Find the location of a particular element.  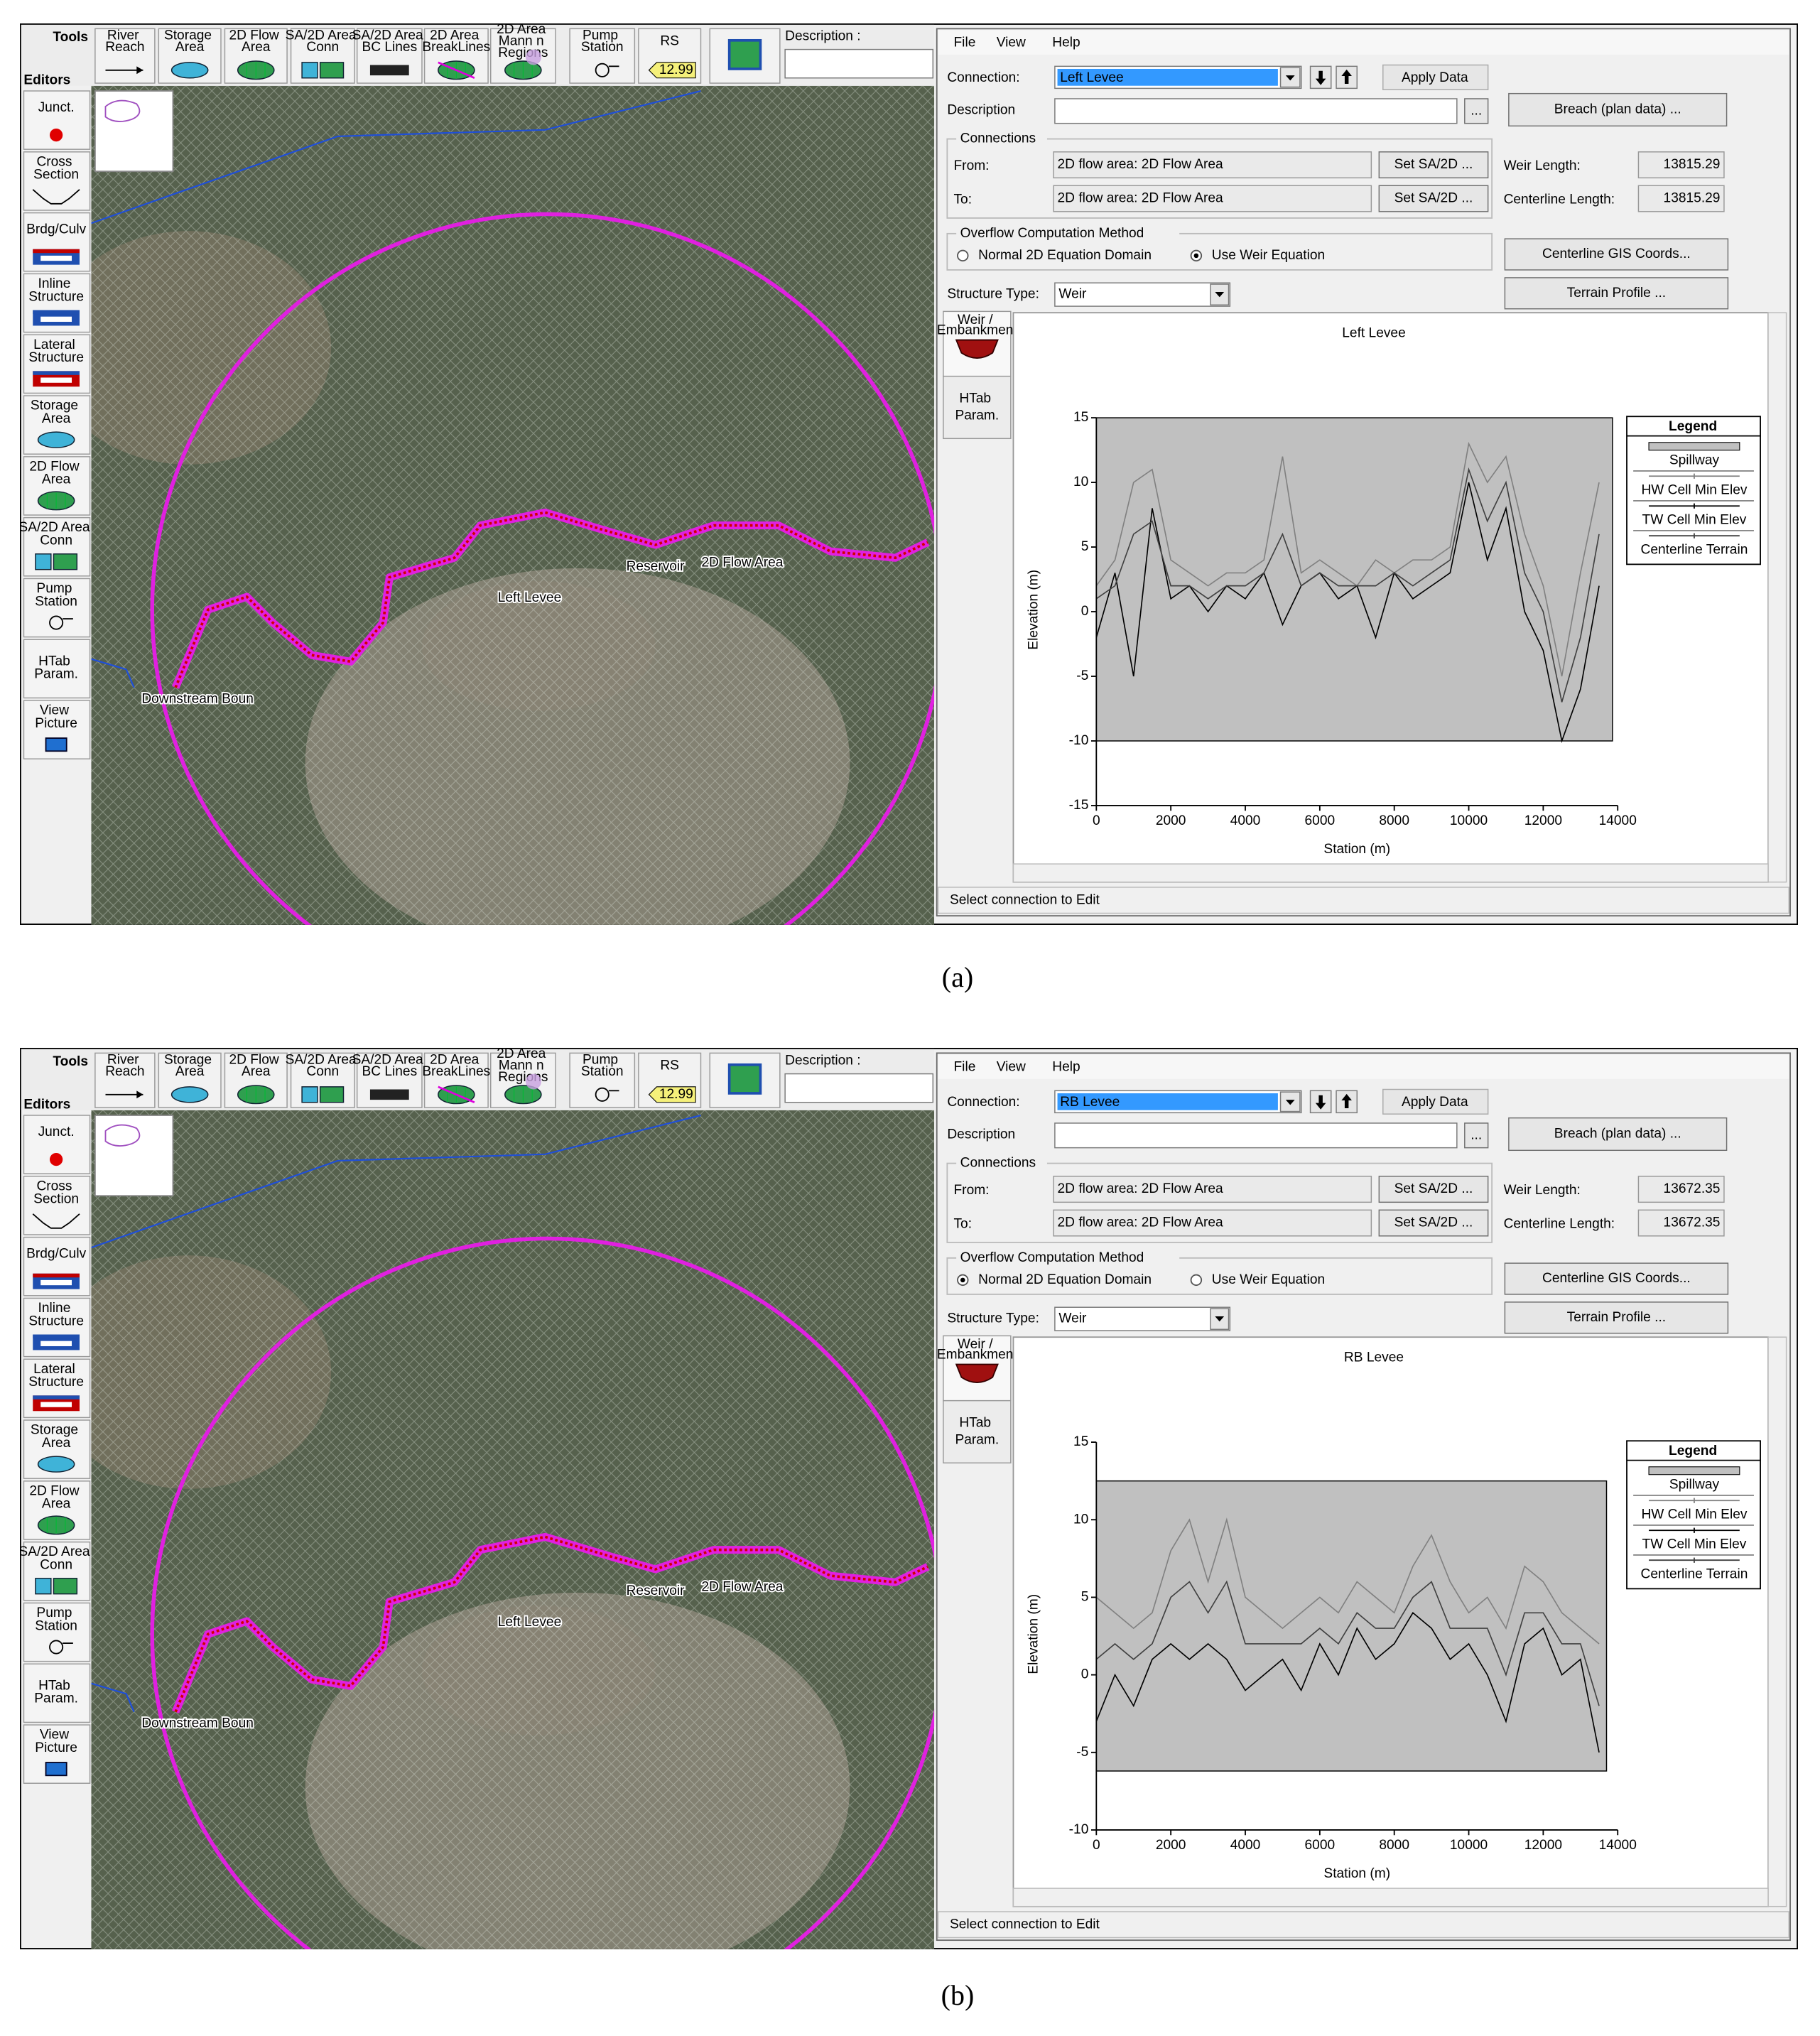

legend-label: TW Cell Min Elev is located at coordinates (1695, 519).